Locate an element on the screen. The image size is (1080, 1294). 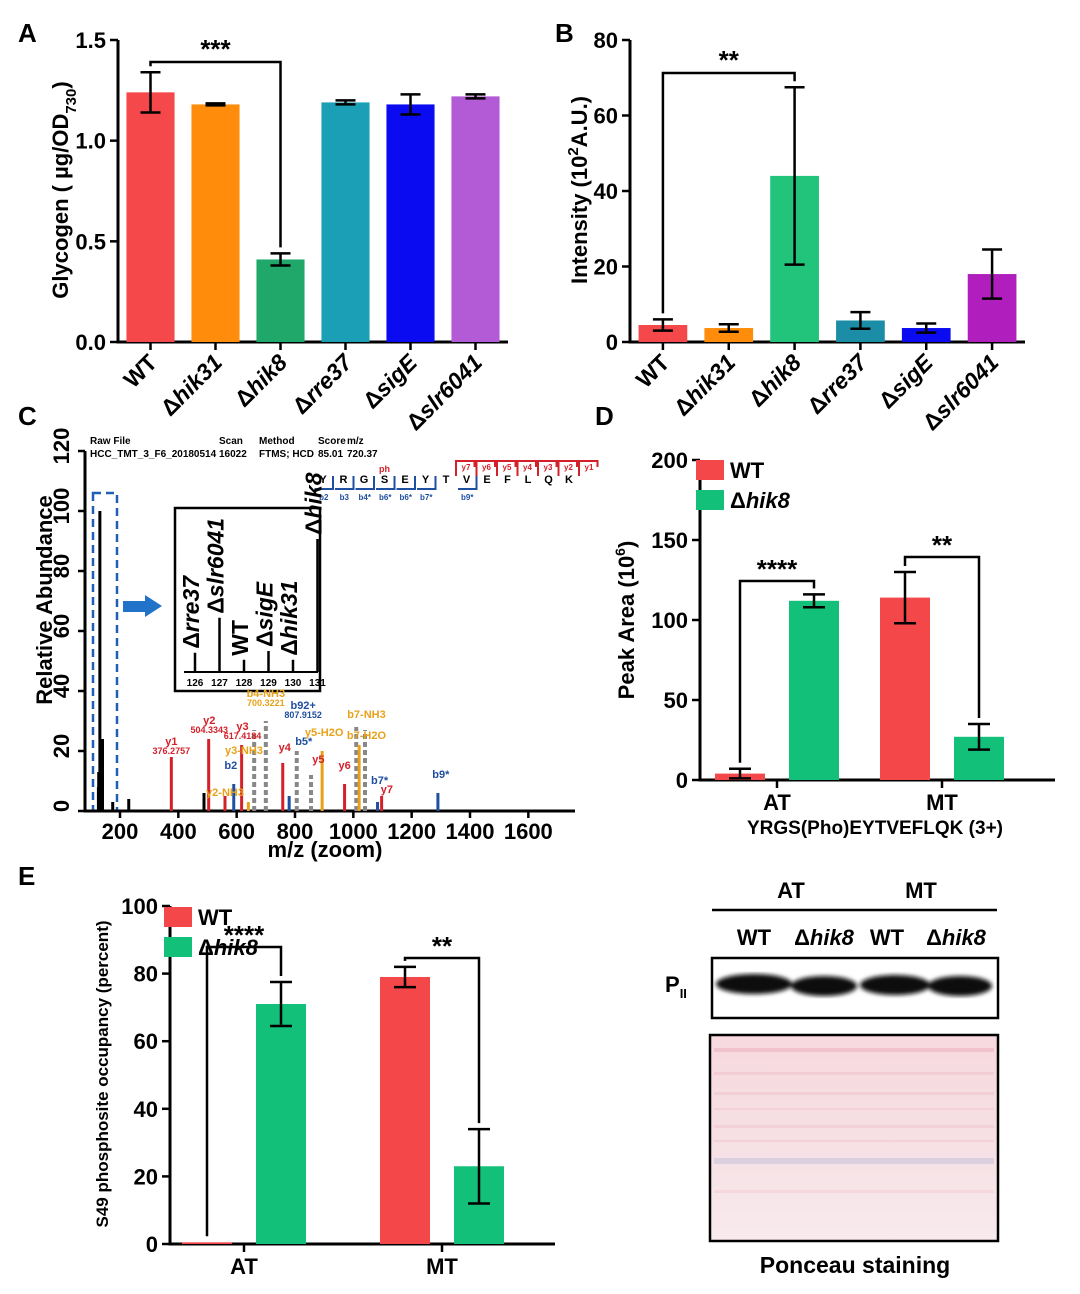
inset-channel-label: WT is located at coordinates (240, 638).